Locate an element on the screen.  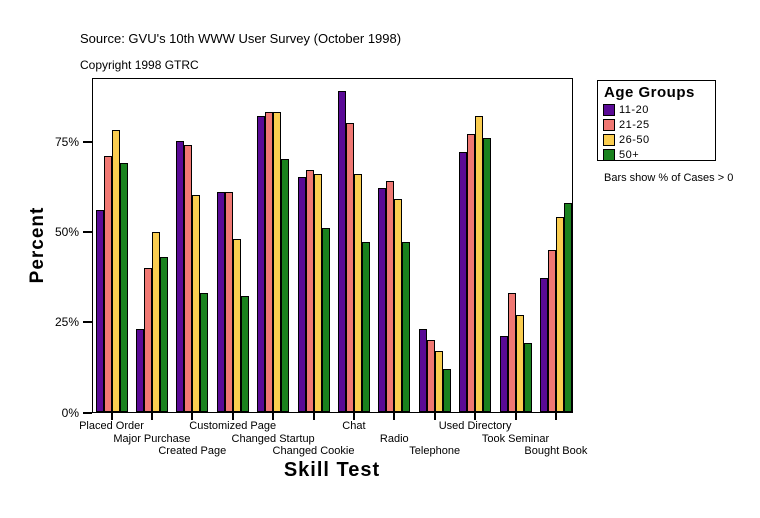
legend-item: 11-20 is located at coordinates (626, 109).